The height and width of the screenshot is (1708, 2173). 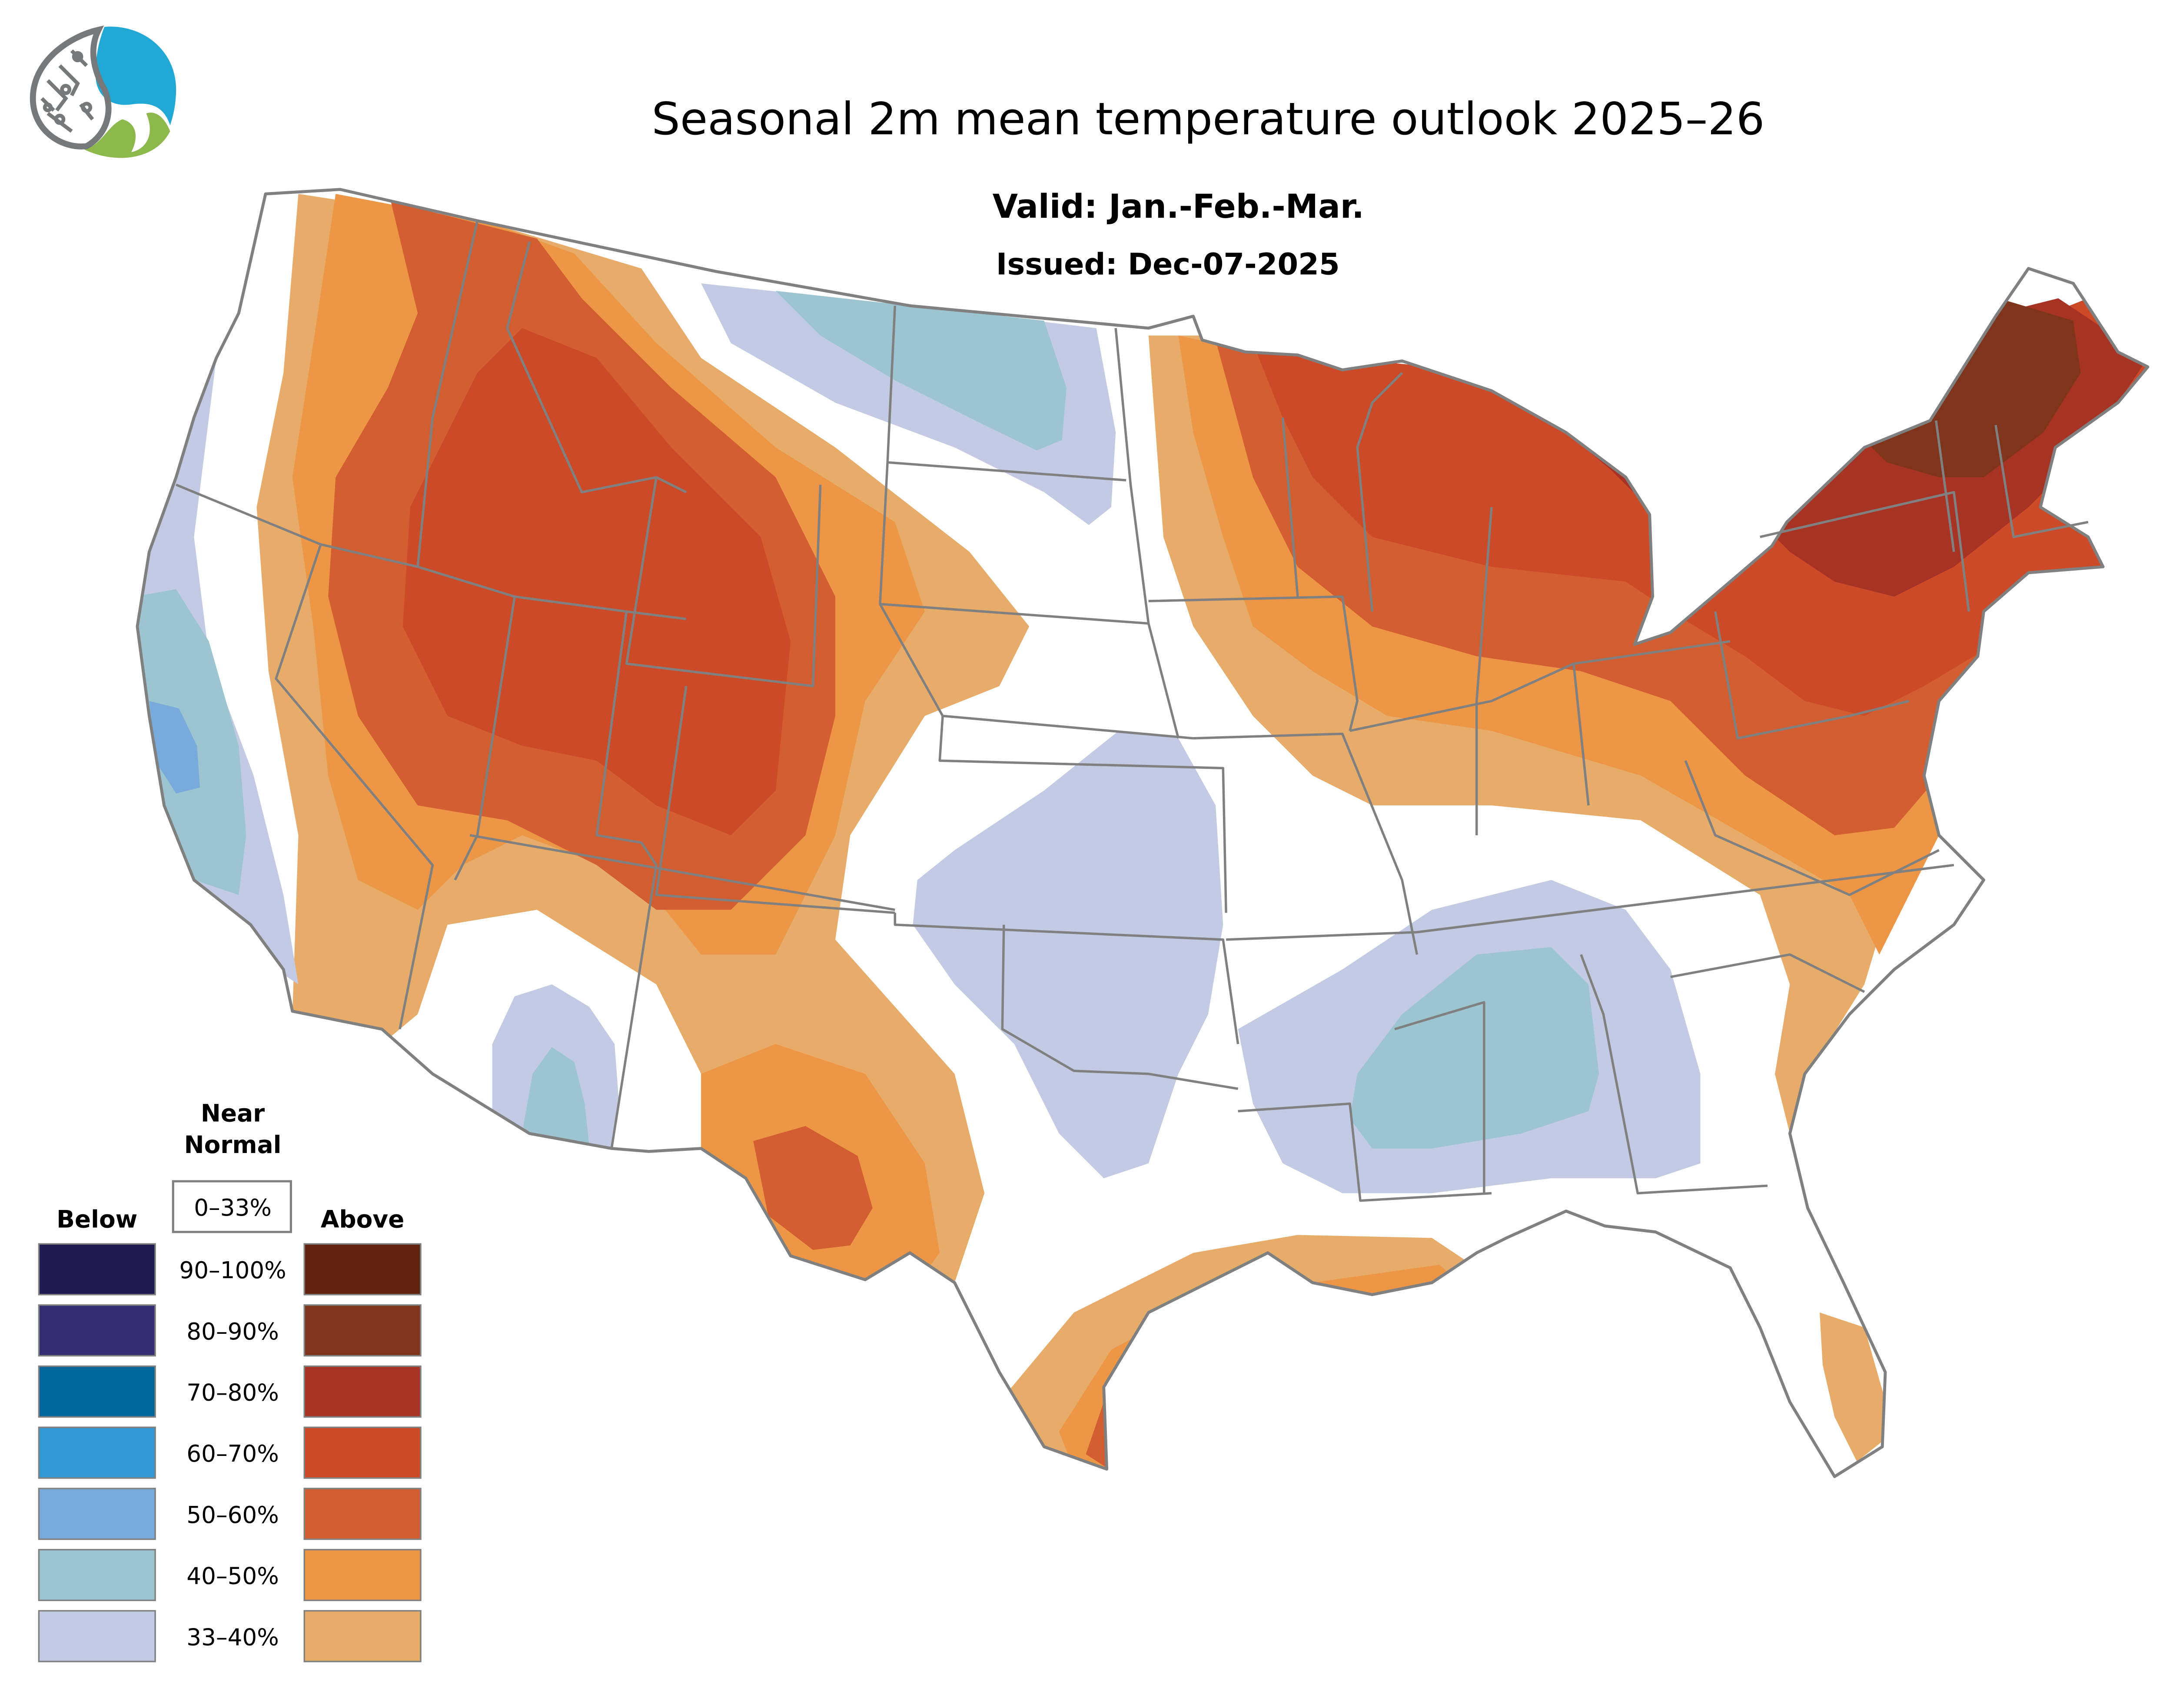 I want to click on logo-water-drop-icon, so click(x=135, y=76).